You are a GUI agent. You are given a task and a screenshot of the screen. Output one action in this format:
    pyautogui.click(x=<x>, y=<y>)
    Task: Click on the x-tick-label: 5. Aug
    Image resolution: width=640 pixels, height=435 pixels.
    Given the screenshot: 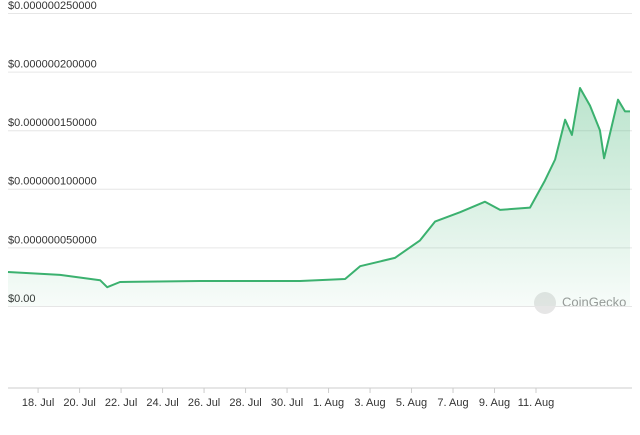 What is the action you would take?
    pyautogui.click(x=411, y=403)
    